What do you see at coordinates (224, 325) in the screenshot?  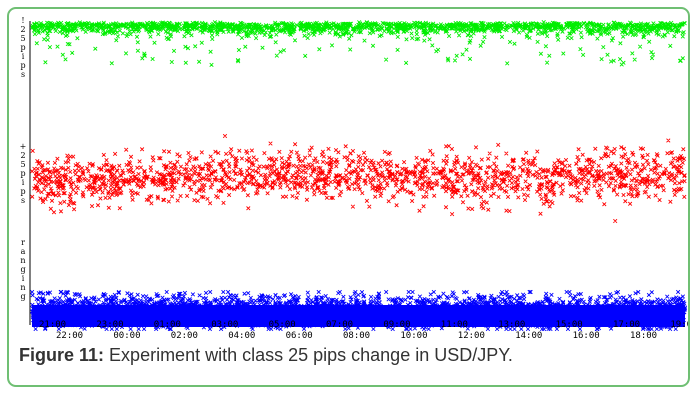 I see `x-tick-upper-3: 03:00` at bounding box center [224, 325].